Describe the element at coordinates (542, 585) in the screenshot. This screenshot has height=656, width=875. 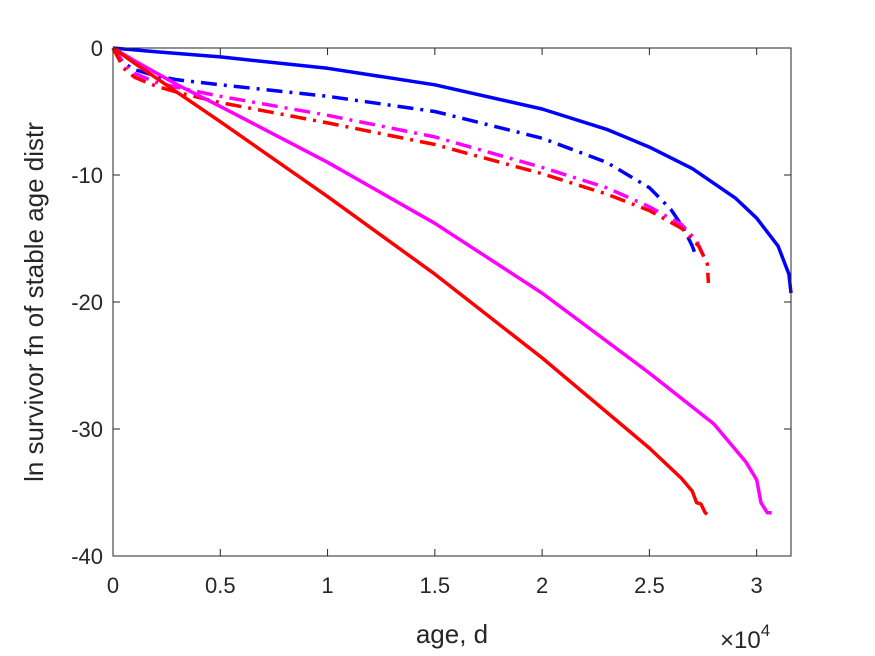
I see `x-tick-label: 2` at that location.